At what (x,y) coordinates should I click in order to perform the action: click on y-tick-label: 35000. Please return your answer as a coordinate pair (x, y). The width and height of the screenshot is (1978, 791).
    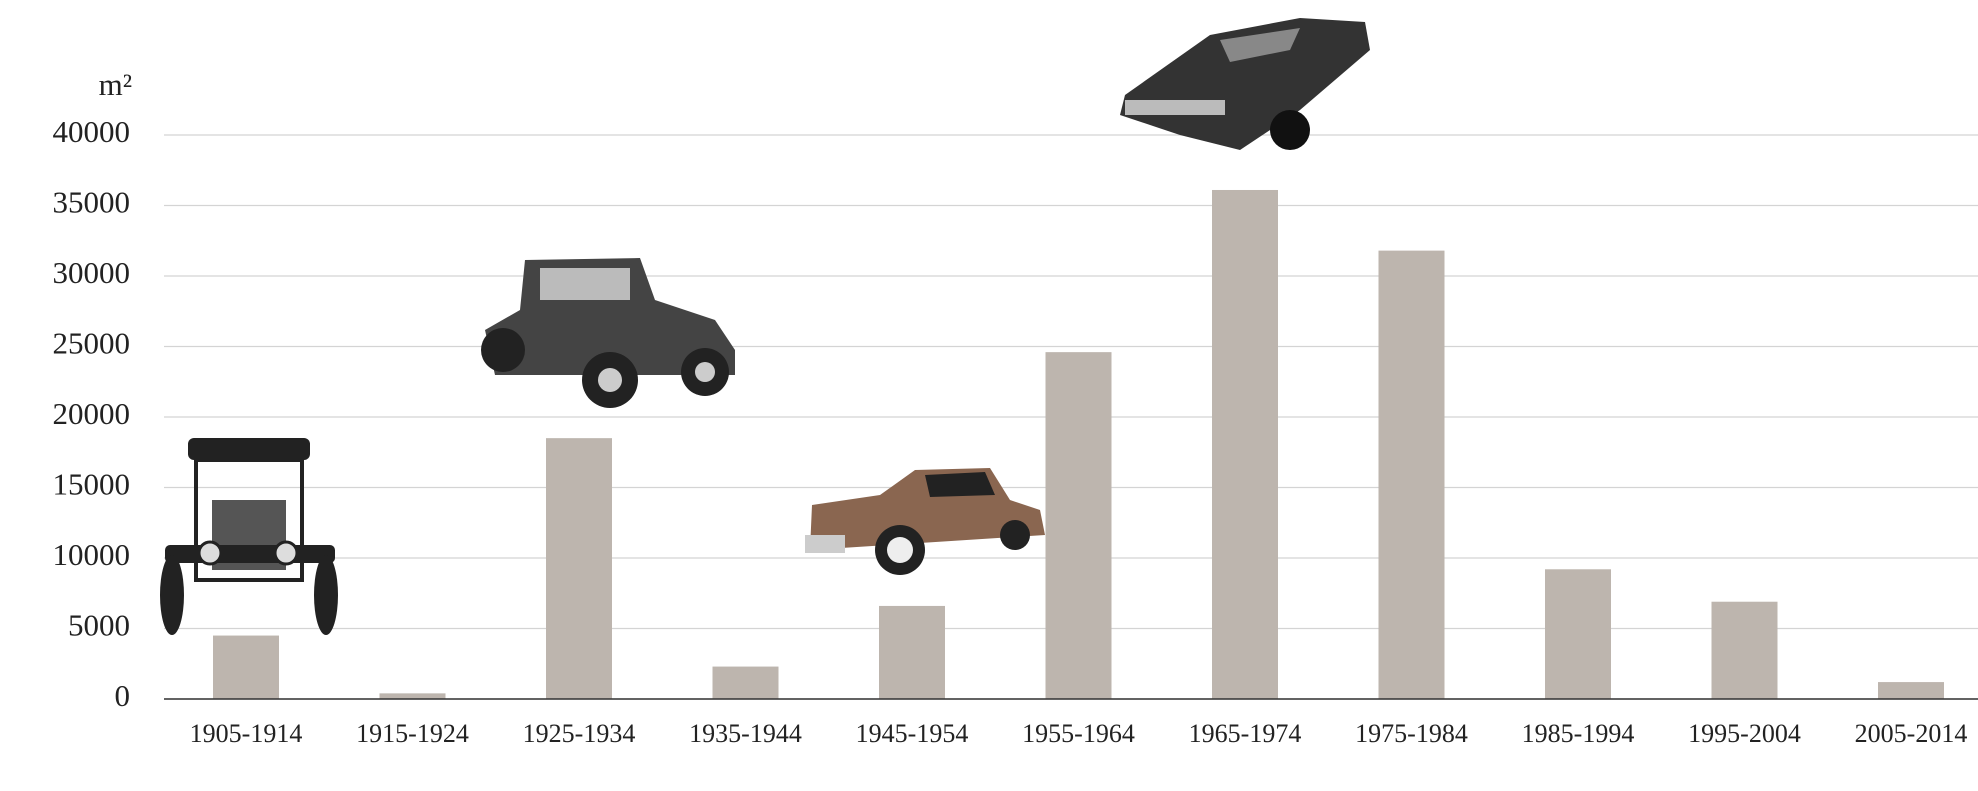
    Looking at the image, I should click on (92, 202).